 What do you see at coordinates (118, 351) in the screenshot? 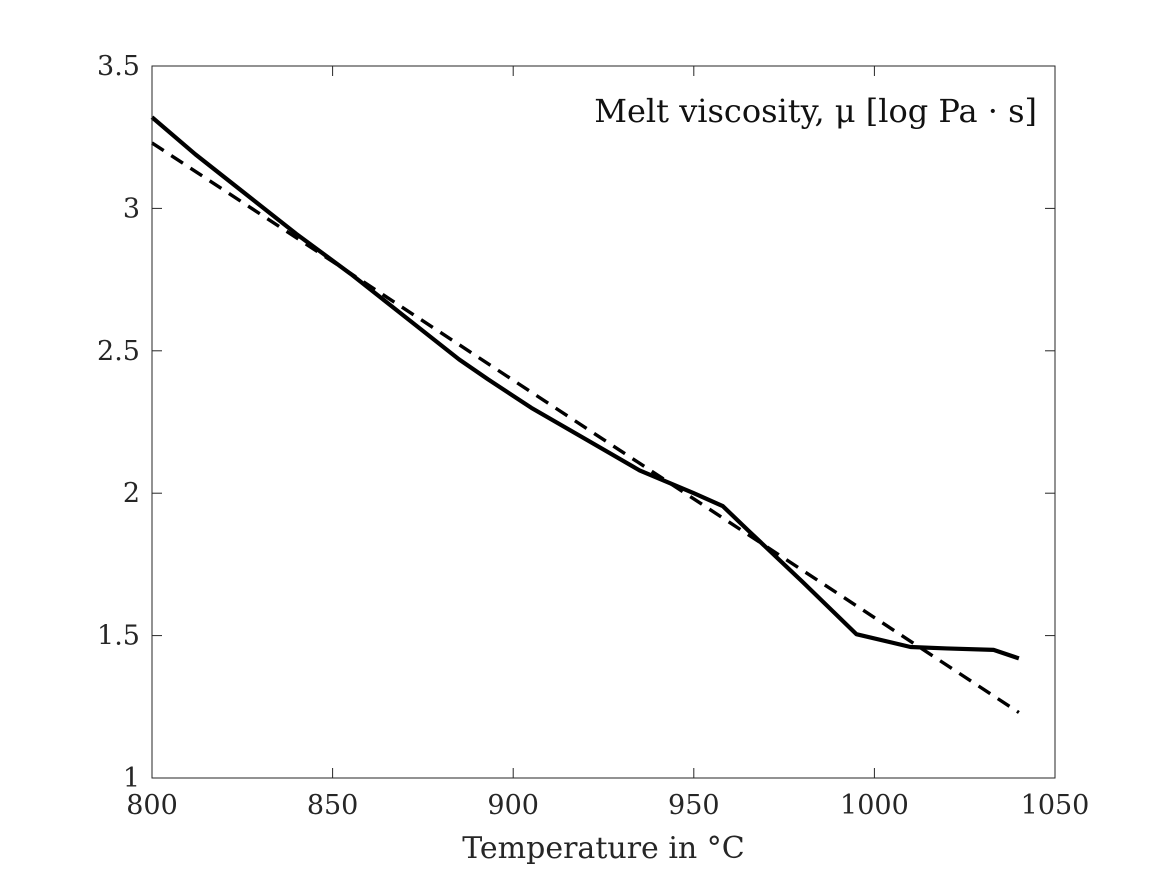
I see `y-tick-label: 2.5` at bounding box center [118, 351].